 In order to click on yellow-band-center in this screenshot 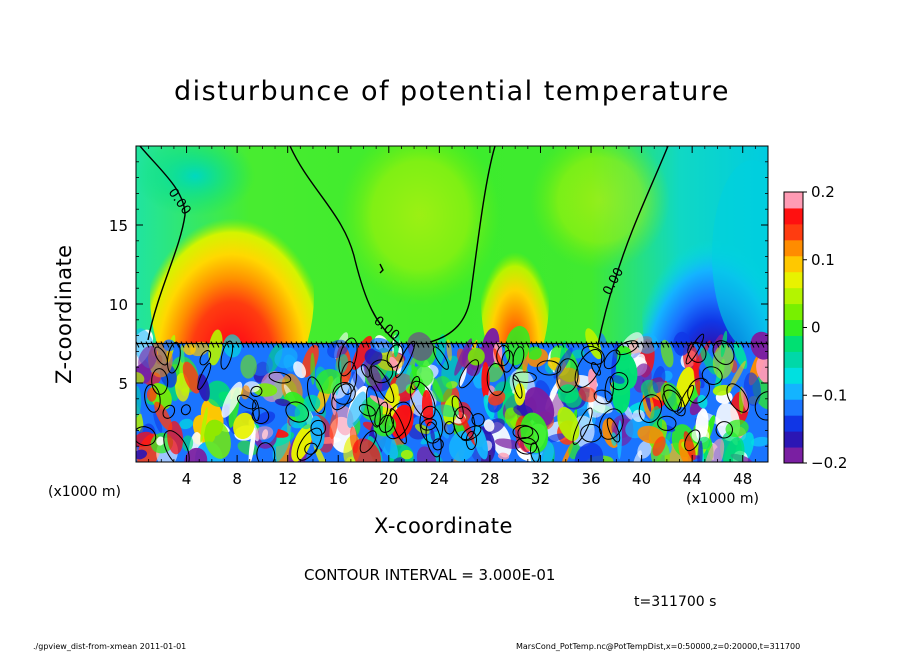, I will do `click(420, 225)`.